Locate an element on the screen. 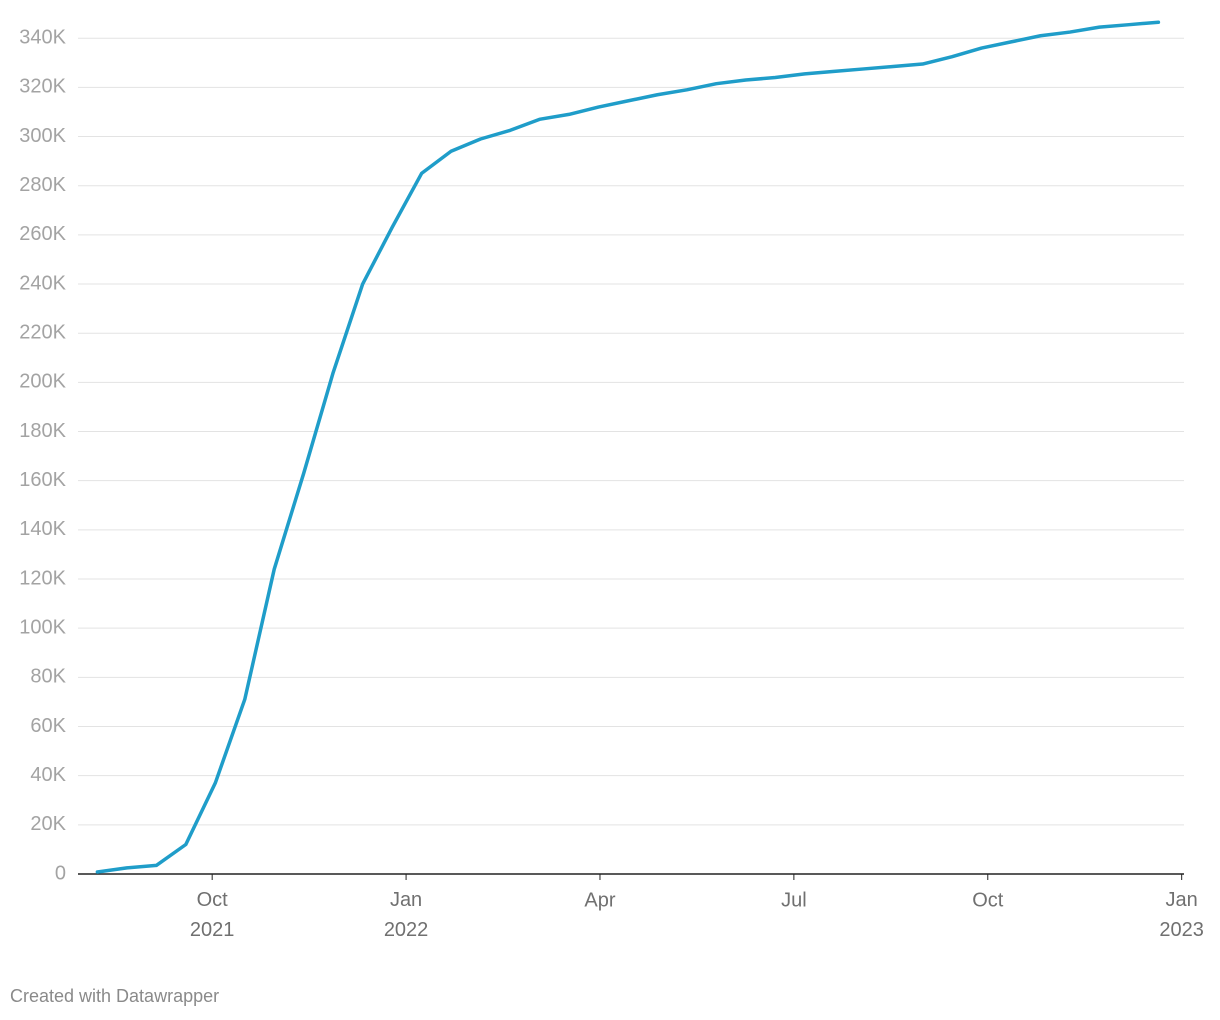 This screenshot has height=1020, width=1220. y-tick-label: 160K is located at coordinates (42, 480).